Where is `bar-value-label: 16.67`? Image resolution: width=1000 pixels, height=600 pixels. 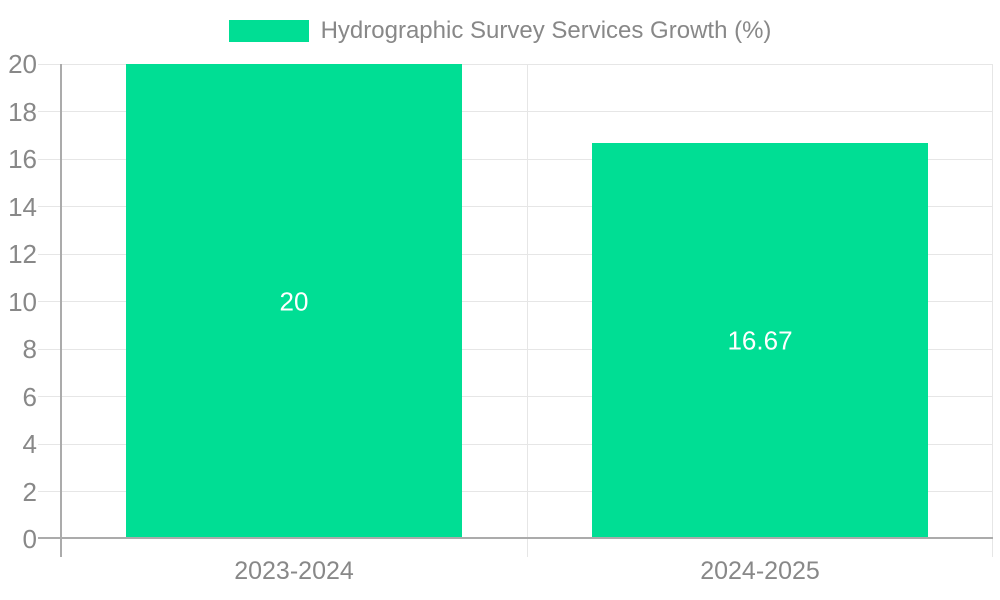 bar-value-label: 16.67 is located at coordinates (760, 340).